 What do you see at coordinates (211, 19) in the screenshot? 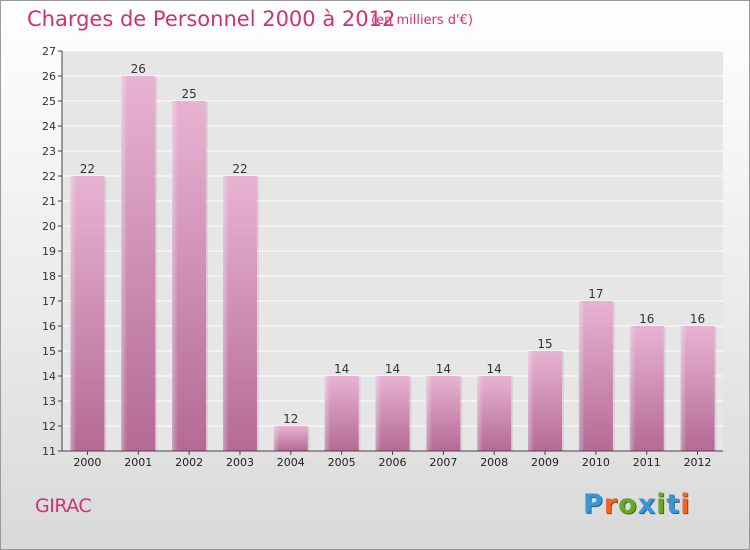
I see `chart-title: Charges de Personnel 2000 à 2012` at bounding box center [211, 19].